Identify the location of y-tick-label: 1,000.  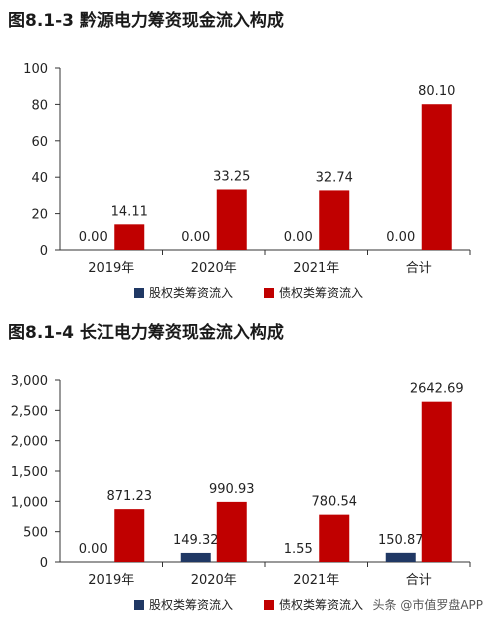
(29, 502).